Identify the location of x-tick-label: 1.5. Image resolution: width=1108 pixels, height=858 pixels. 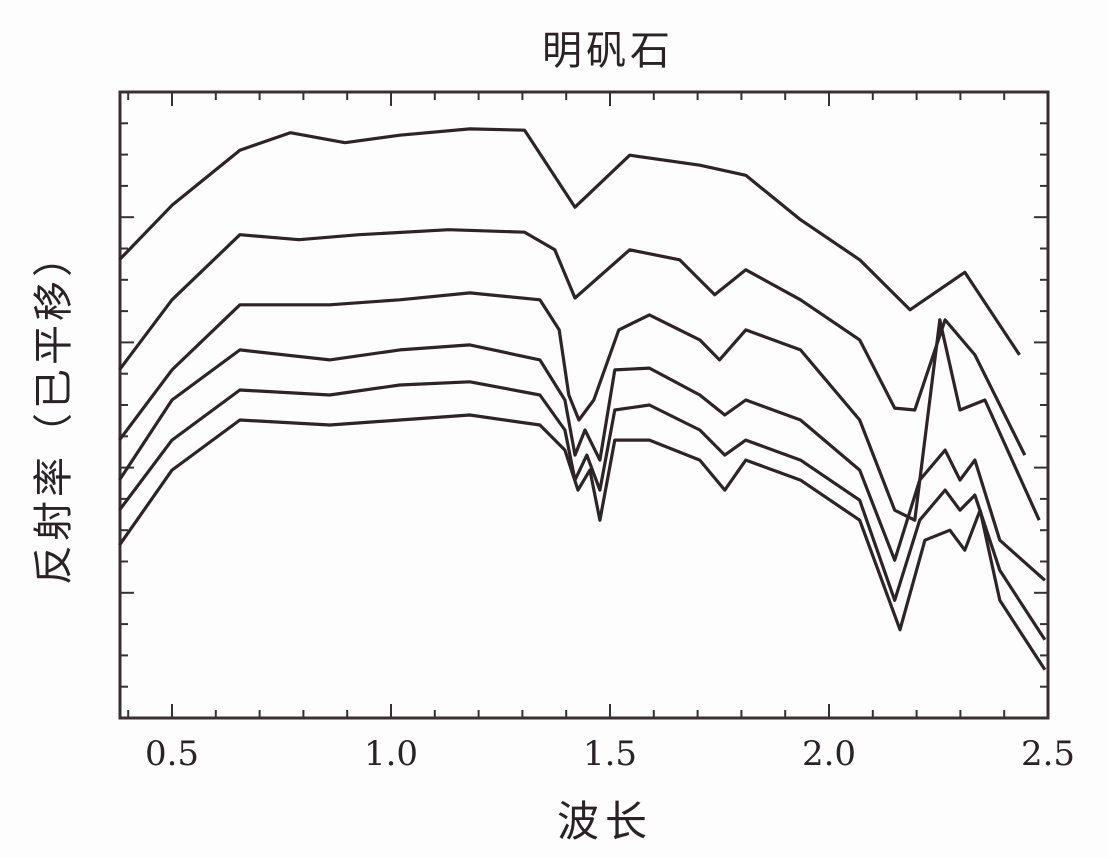
(610, 754).